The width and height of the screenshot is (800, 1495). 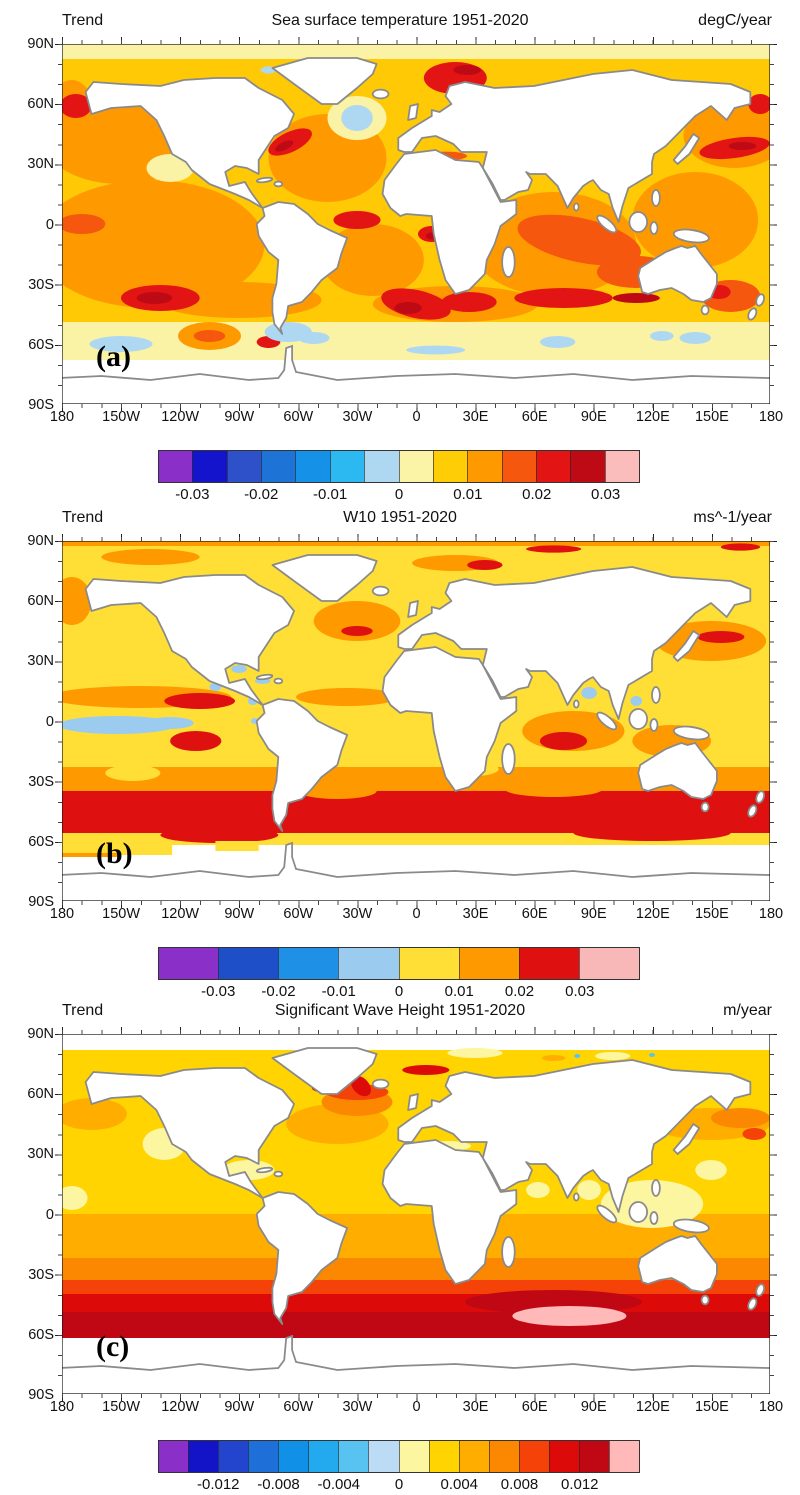 What do you see at coordinates (399, 963) in the screenshot?
I see `colorbar` at bounding box center [399, 963].